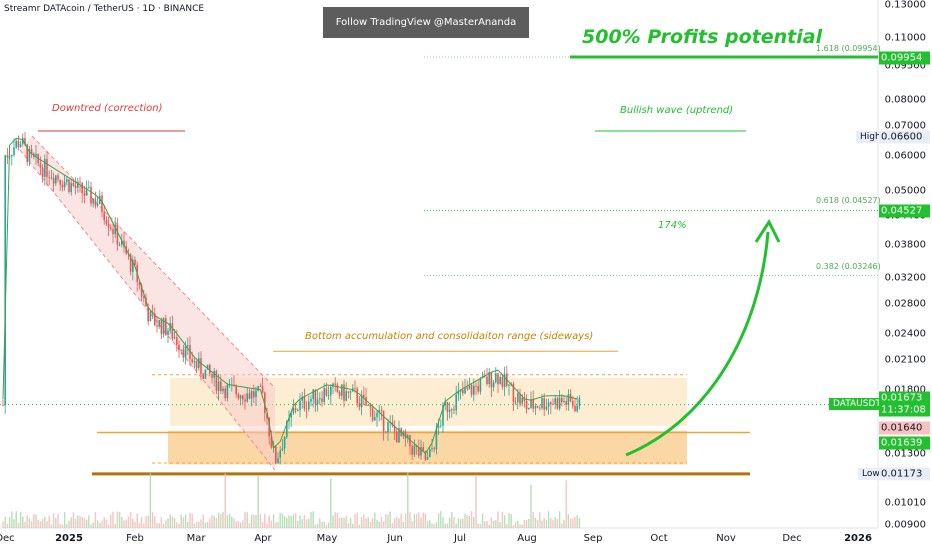 The height and width of the screenshot is (550, 932). I want to click on target2-price-tag: 0.04527, so click(904, 211).